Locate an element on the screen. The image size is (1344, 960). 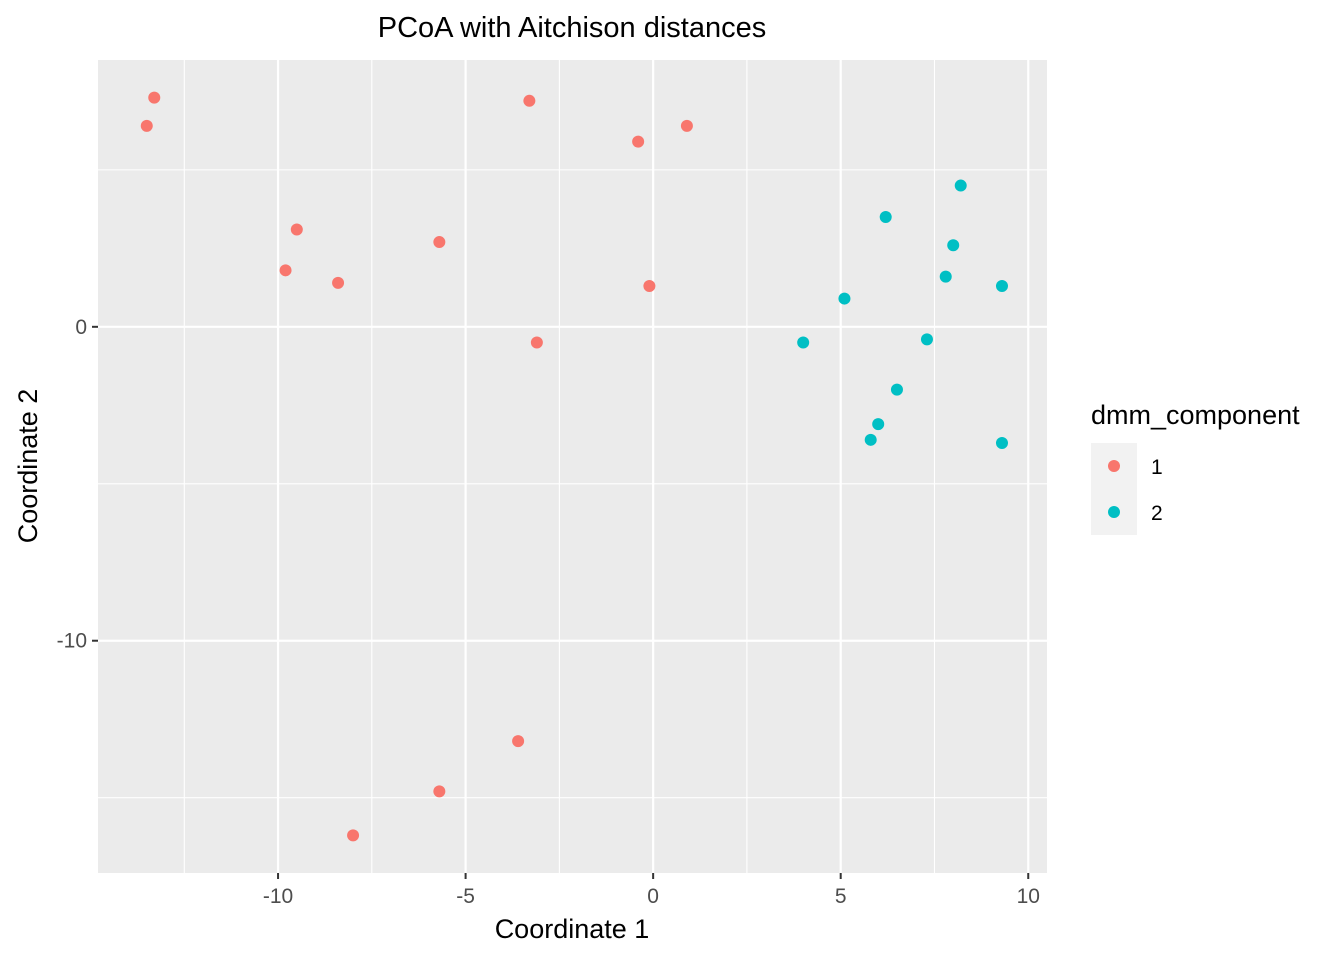
x-tick-label: 5 is located at coordinates (841, 896).